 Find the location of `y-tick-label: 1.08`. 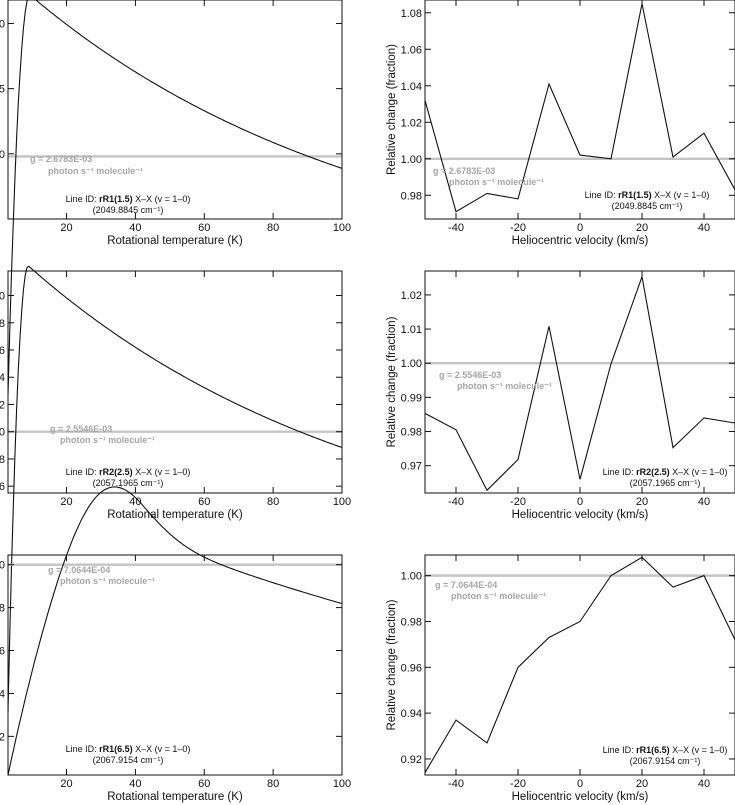

y-tick-label: 1.08 is located at coordinates (411, 14).